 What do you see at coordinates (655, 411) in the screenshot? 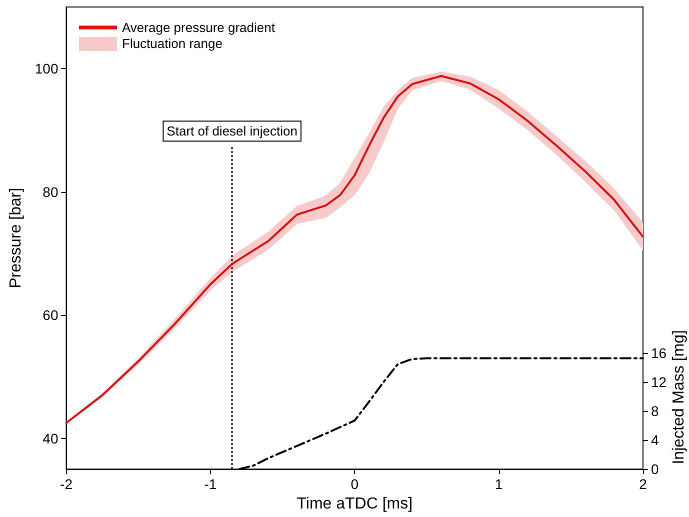
I see `y2-tick-label: 8` at bounding box center [655, 411].